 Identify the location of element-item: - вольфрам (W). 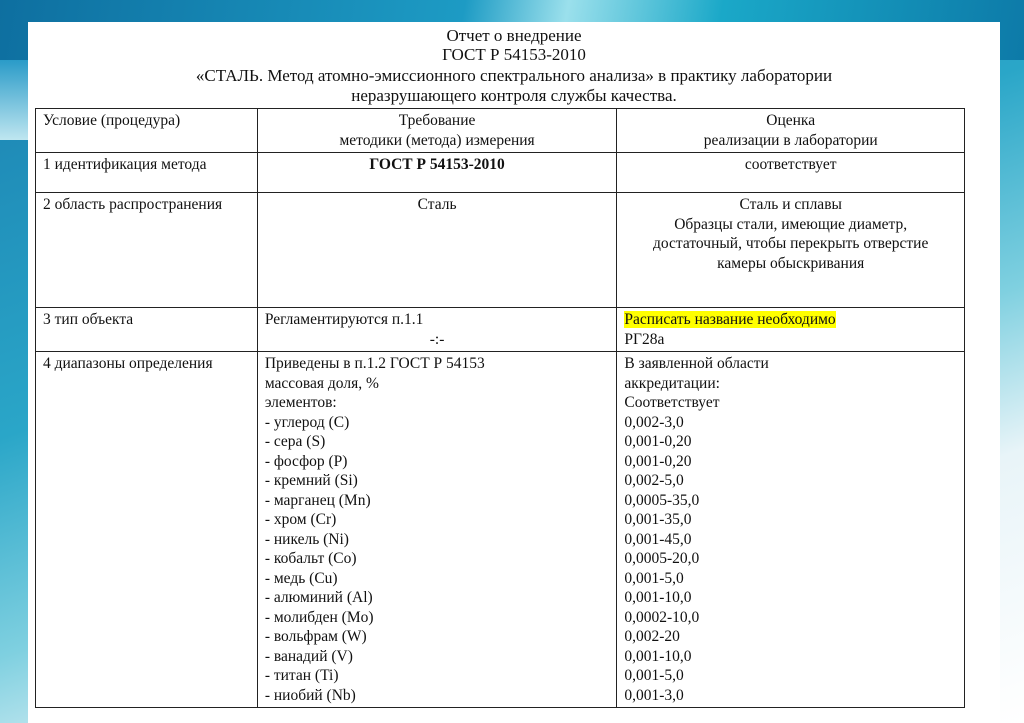
(315, 636).